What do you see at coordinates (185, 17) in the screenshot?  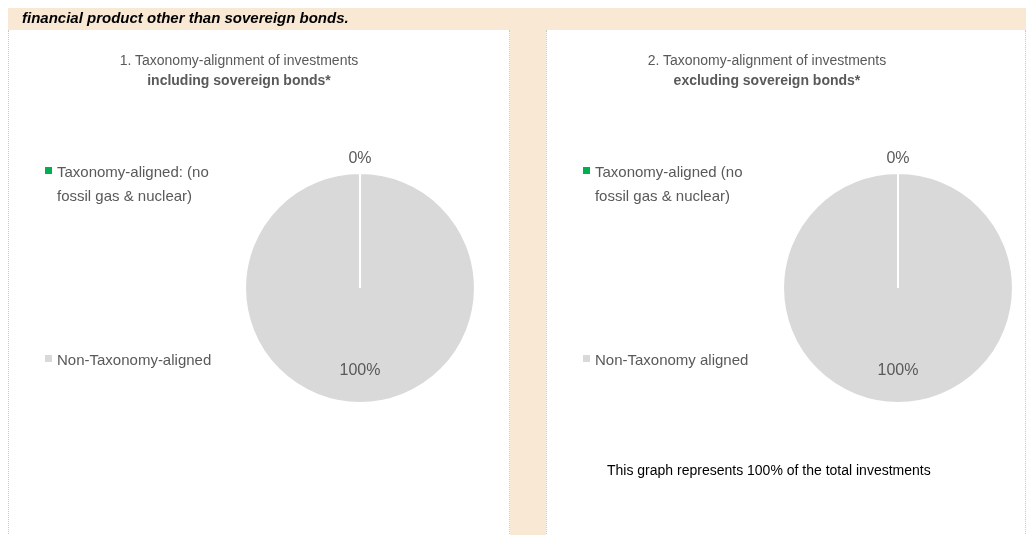 I see `text: financial product other than sovereign bonds.` at bounding box center [185, 17].